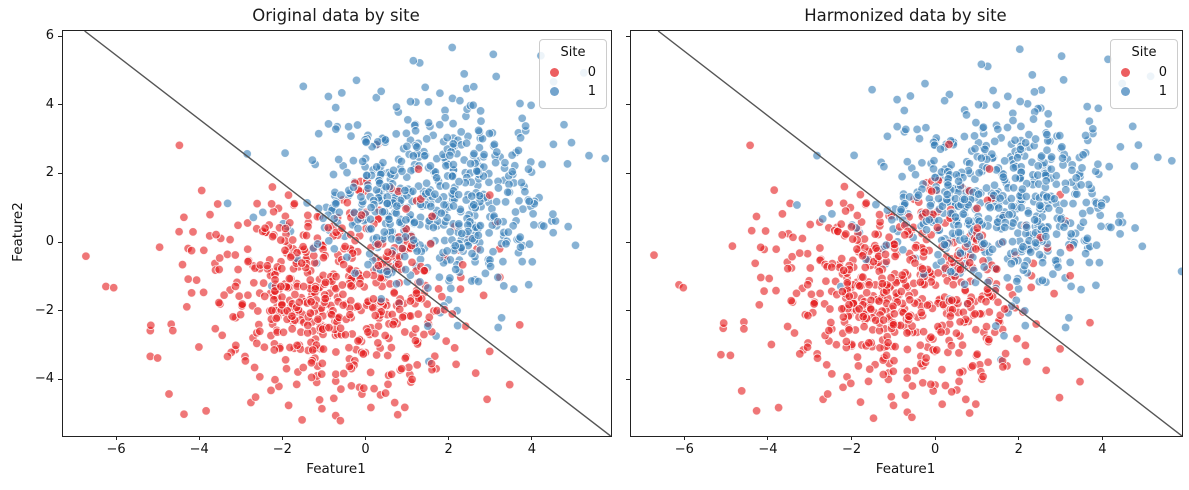  What do you see at coordinates (684, 449) in the screenshot?
I see `x-tick-label: −6` at bounding box center [684, 449].